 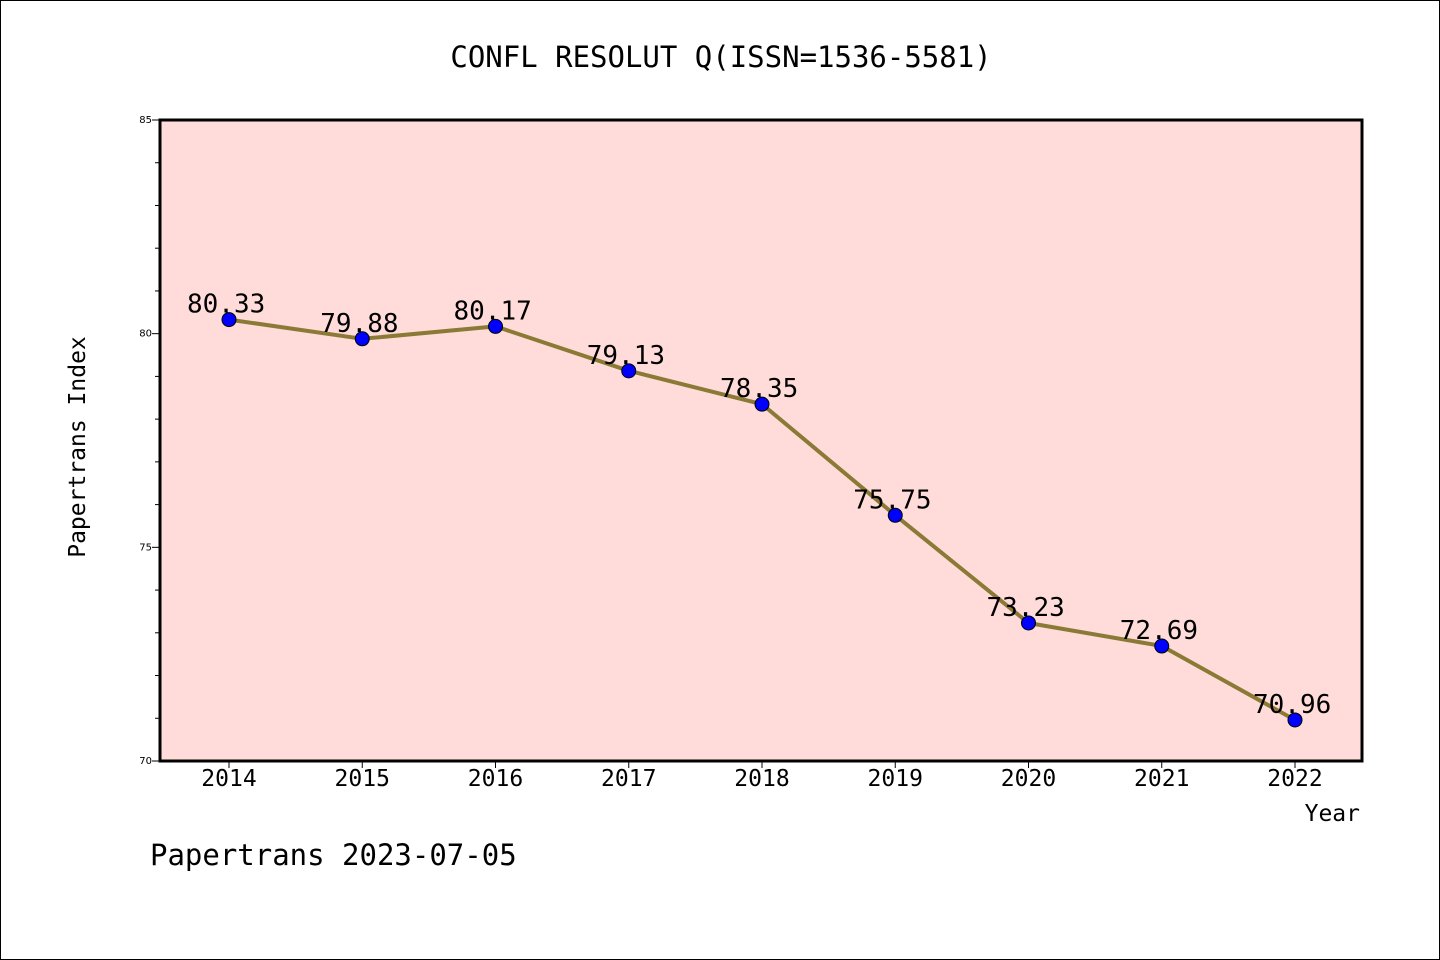 I want to click on x-tick-label: 2022, so click(x=1294, y=779).